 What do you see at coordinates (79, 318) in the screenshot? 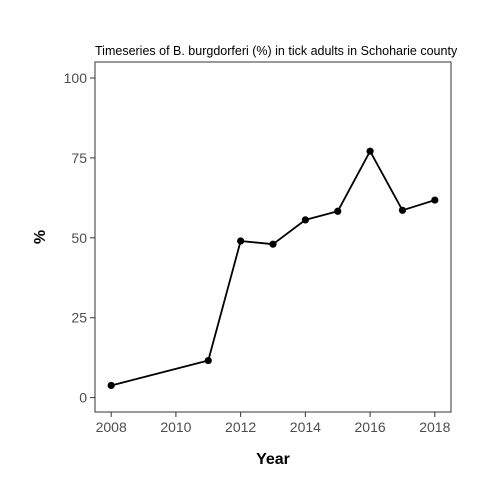
I see `y-tick-label: 25` at bounding box center [79, 318].